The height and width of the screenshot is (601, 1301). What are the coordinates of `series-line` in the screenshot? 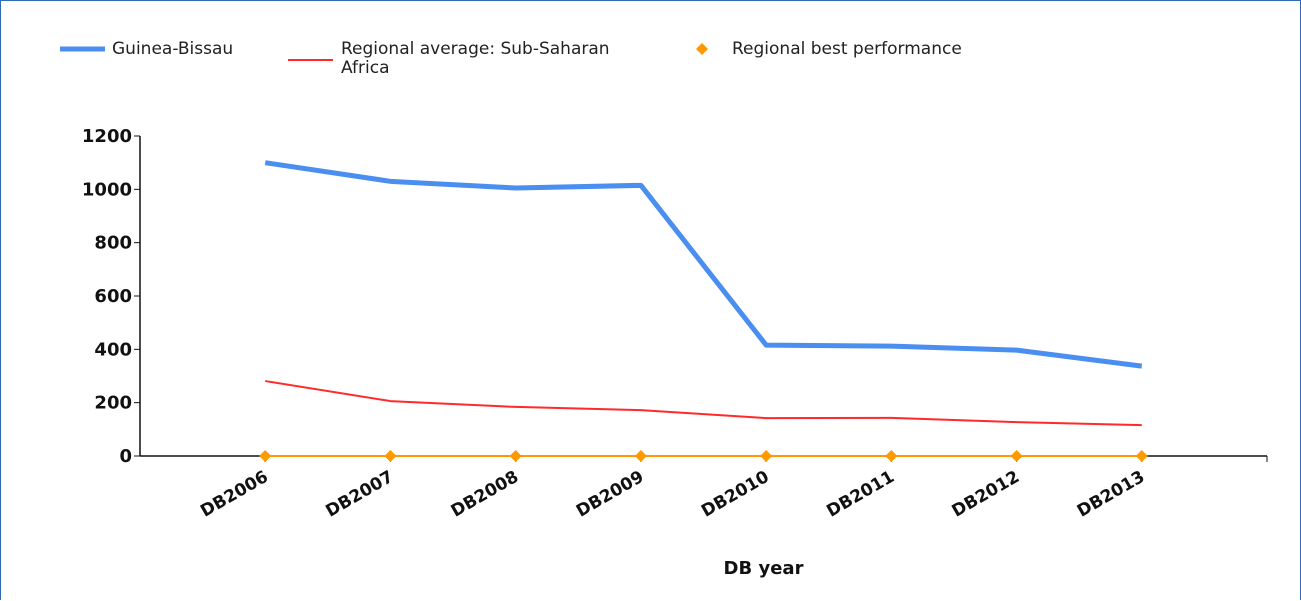 It's located at (703, 403).